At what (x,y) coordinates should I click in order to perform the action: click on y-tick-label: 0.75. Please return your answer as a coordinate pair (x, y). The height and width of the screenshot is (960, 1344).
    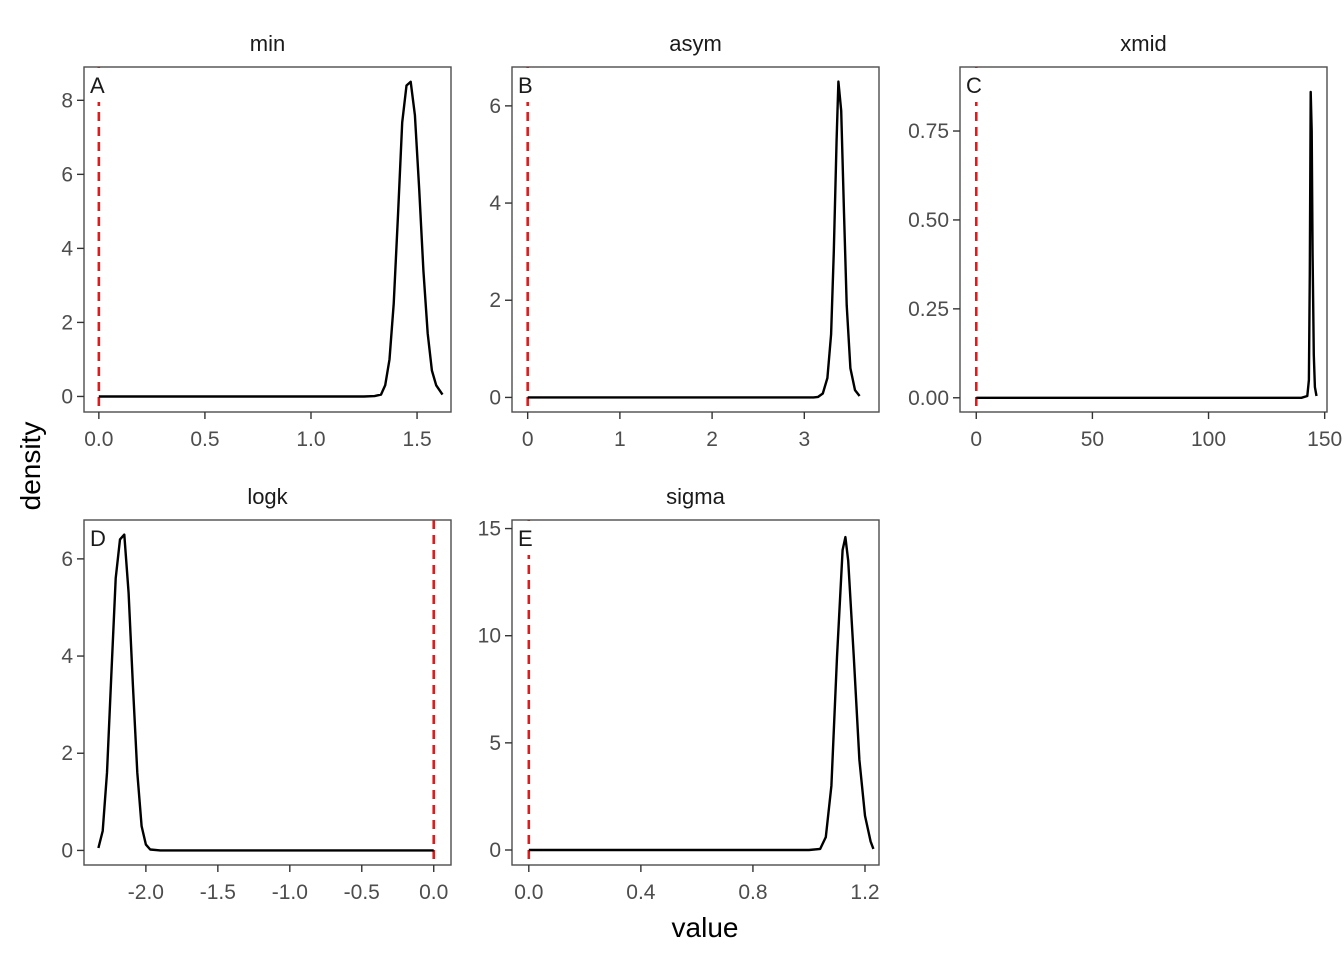
    Looking at the image, I should click on (928, 131).